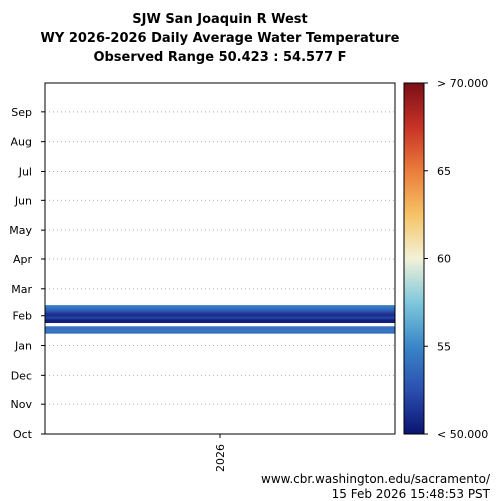 The height and width of the screenshot is (501, 500). Describe the element at coordinates (25, 171) in the screenshot. I see `y-tick-label-jul: Jul` at that location.